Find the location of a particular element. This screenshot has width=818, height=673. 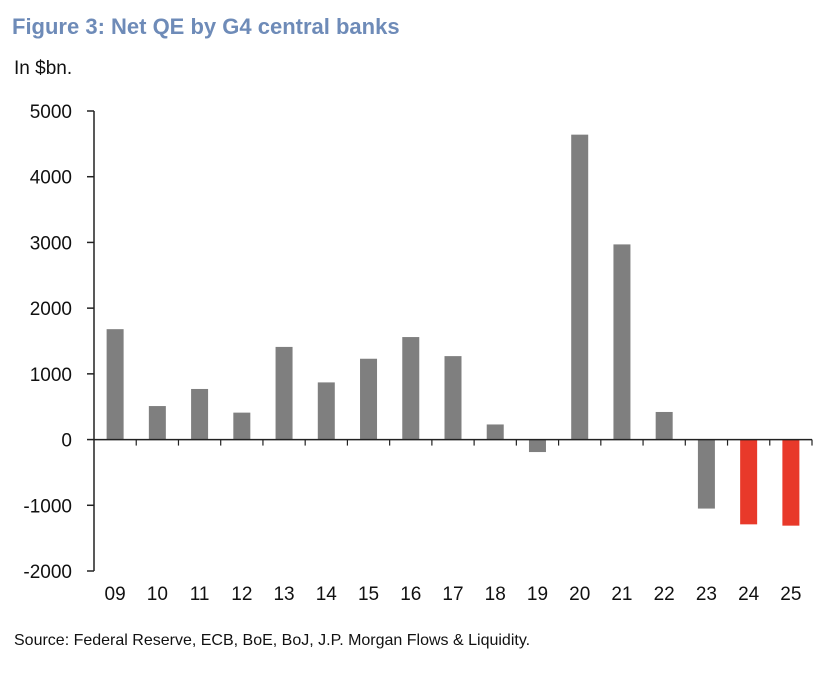

y-axis: 5000 4000 3000 2000 1000 0 -1000 -2000 is located at coordinates (59, 342).